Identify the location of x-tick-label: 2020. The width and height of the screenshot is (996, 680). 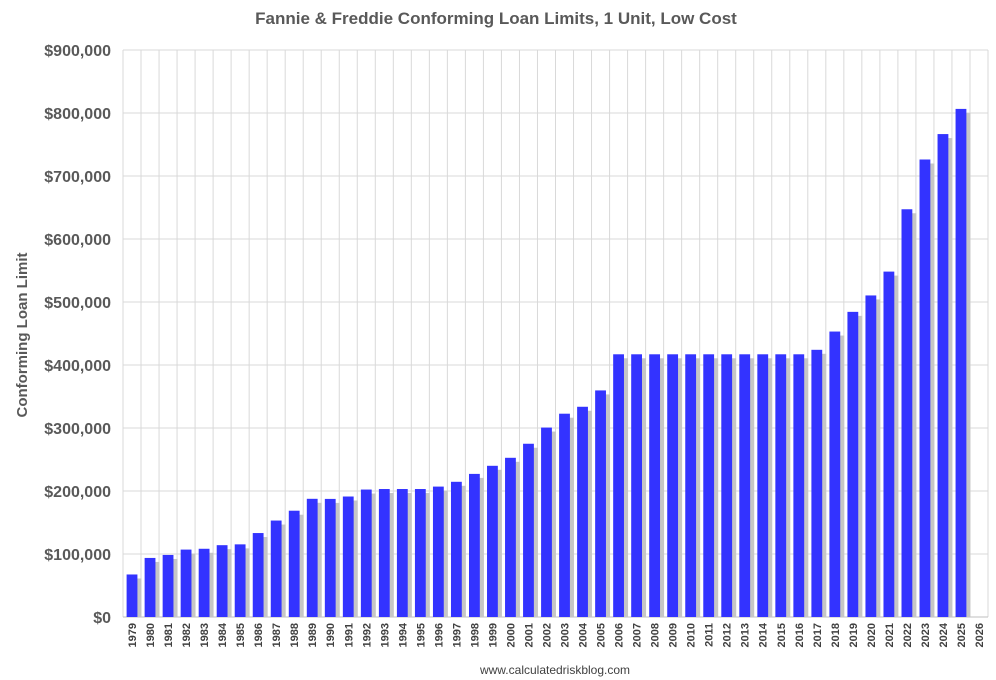
(872, 635).